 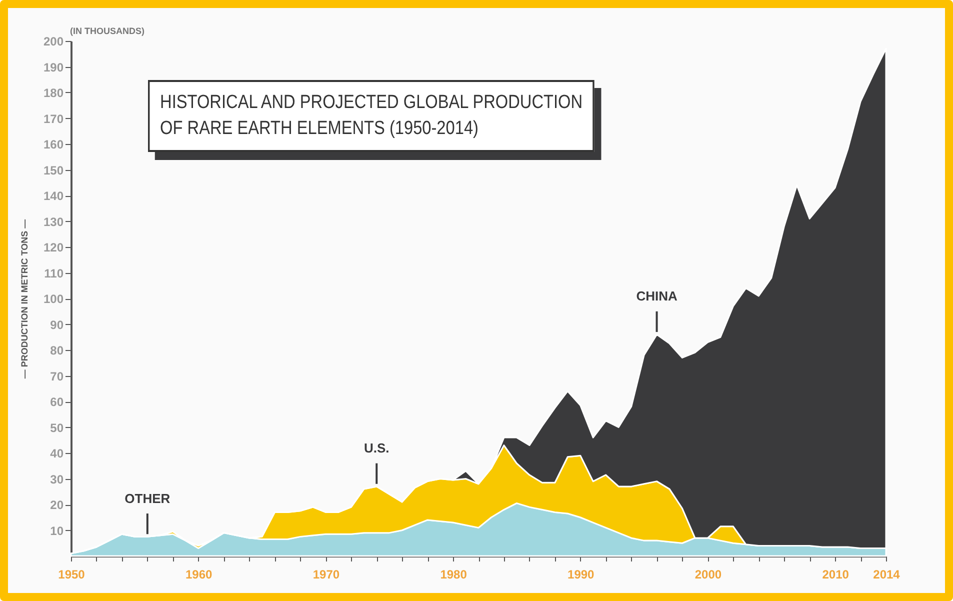 I want to click on y-tick-label: 20, so click(x=57, y=505).